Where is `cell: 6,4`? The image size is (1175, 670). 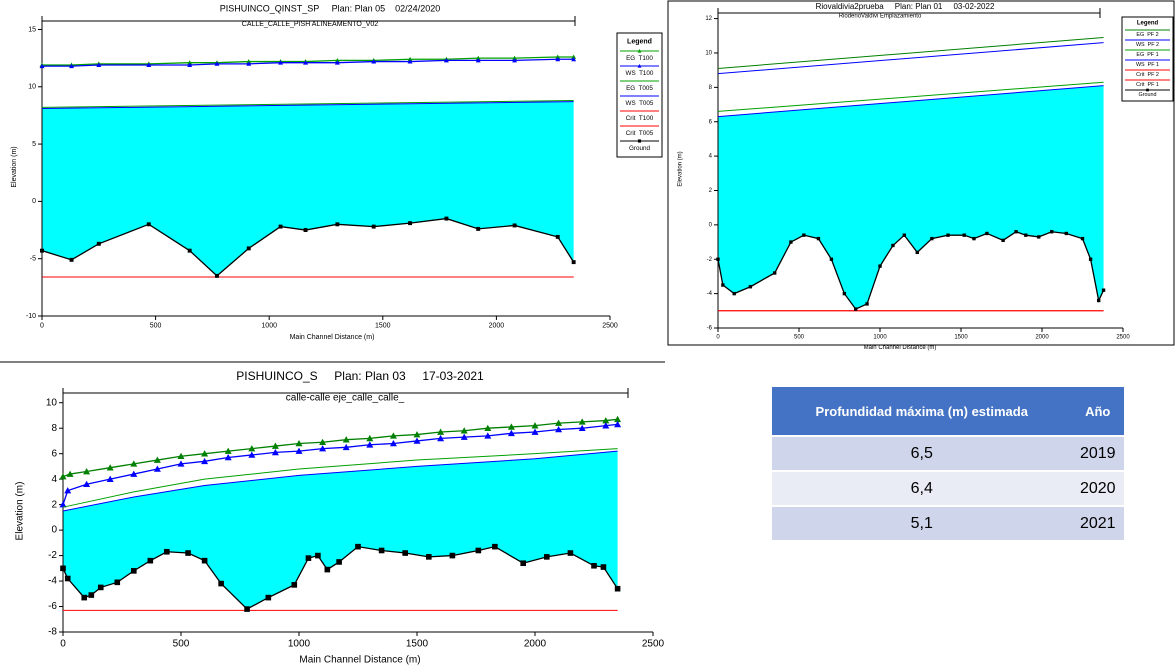
cell: 6,4 is located at coordinates (922, 488).